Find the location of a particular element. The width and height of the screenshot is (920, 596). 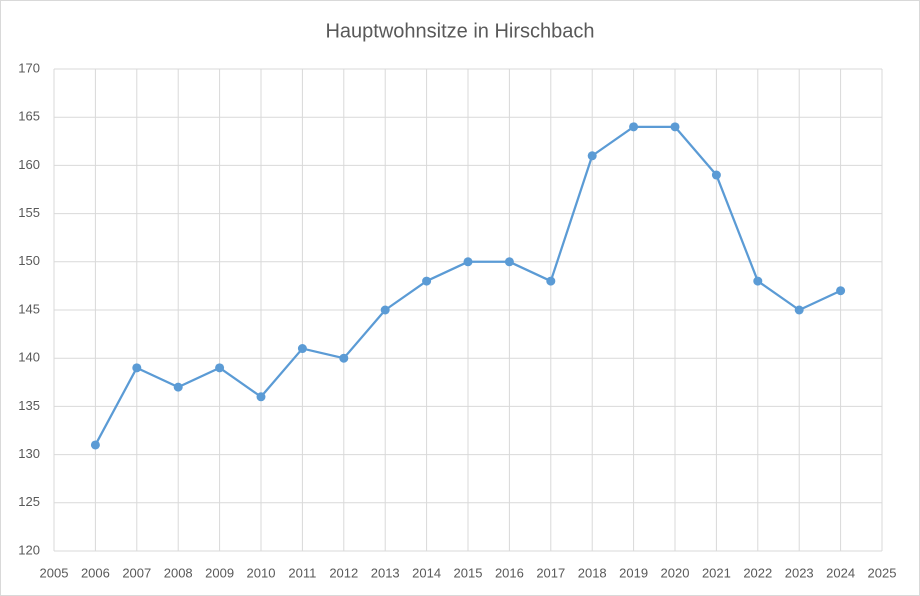

x-tick-label: 2010 is located at coordinates (261, 572).